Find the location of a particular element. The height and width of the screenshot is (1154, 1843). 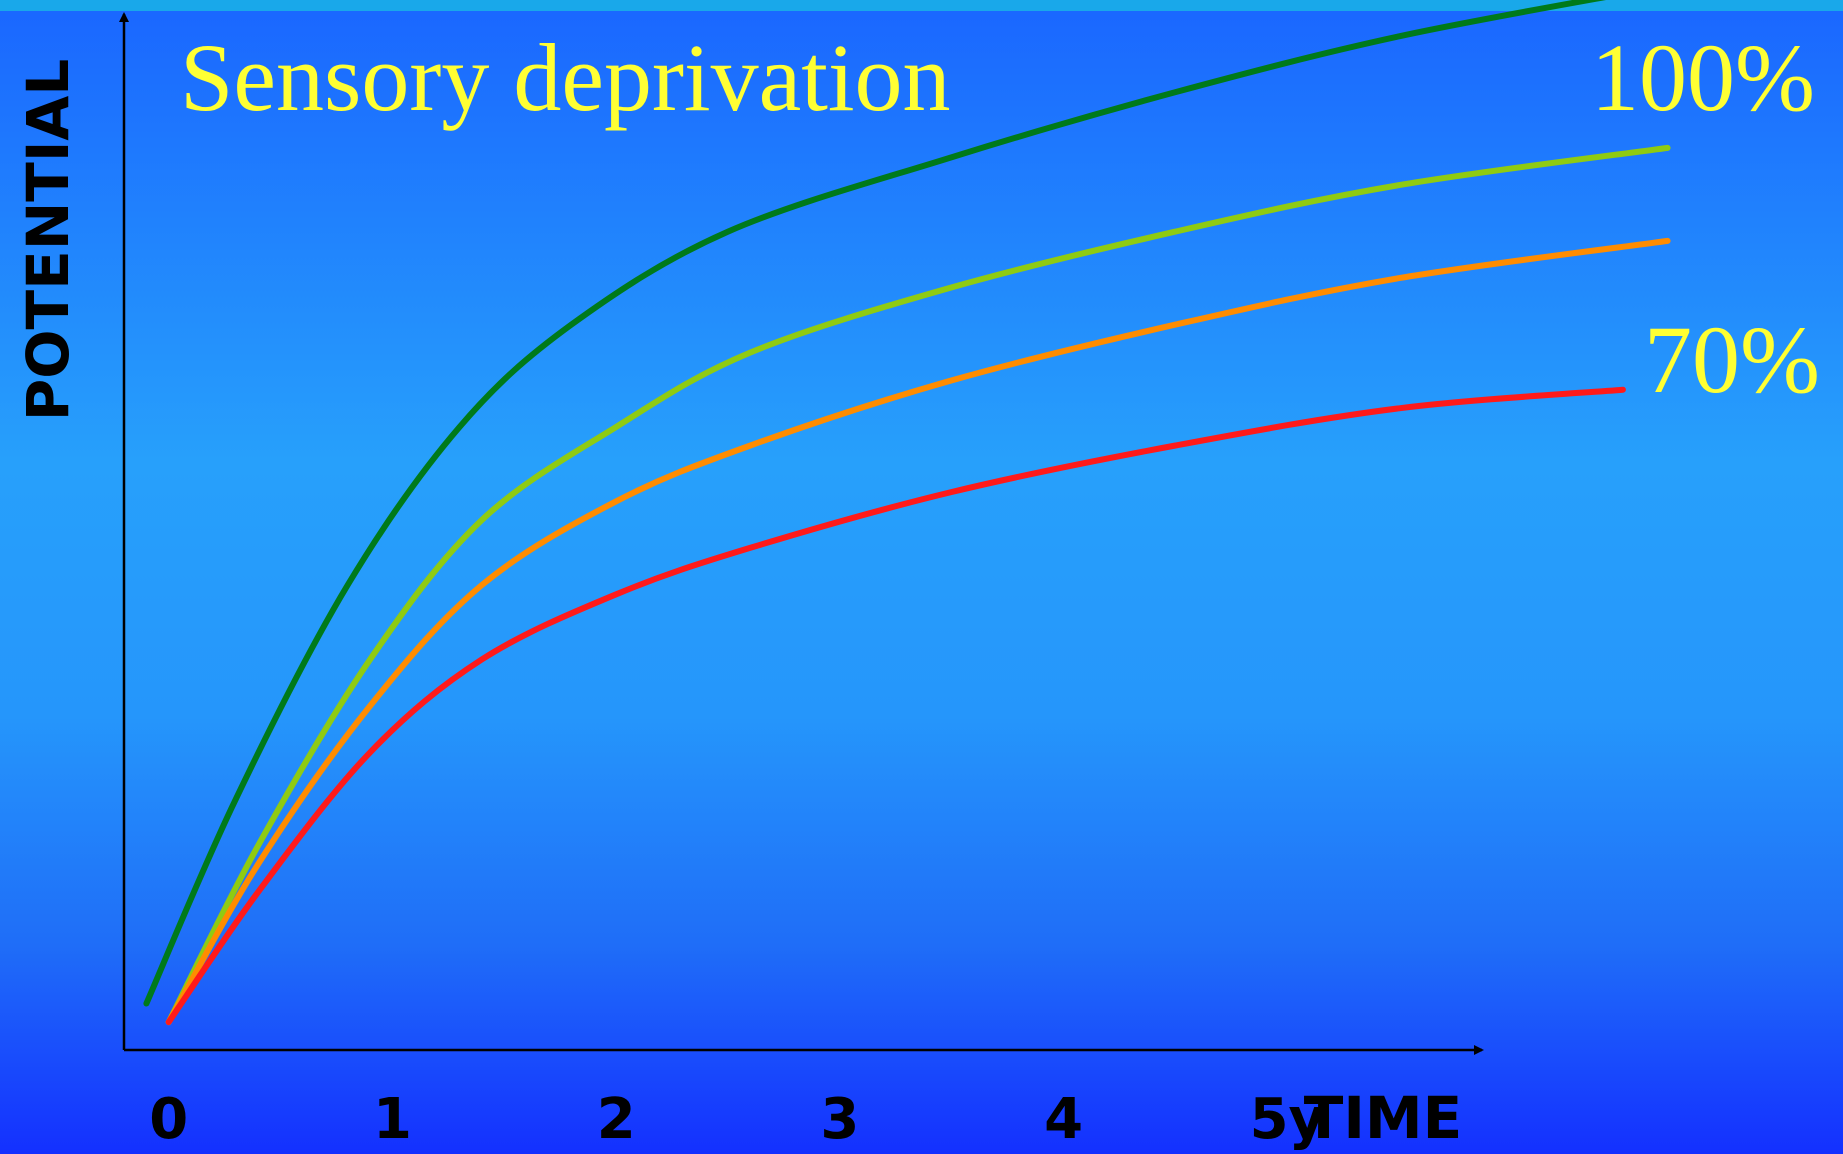

x-tick-label: 3 is located at coordinates (839, 1119).